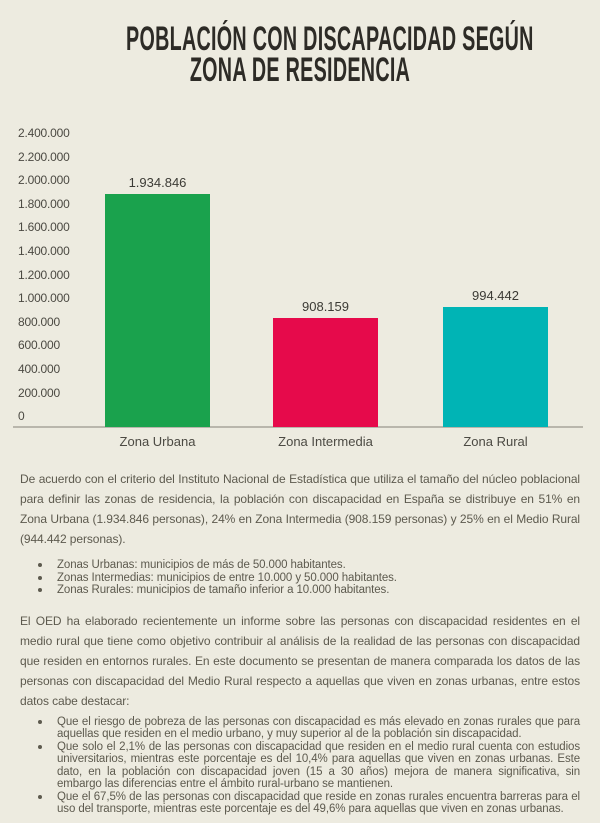 Image resolution: width=600 pixels, height=823 pixels. I want to click on y-axis-tick-label: 0, so click(21, 416).